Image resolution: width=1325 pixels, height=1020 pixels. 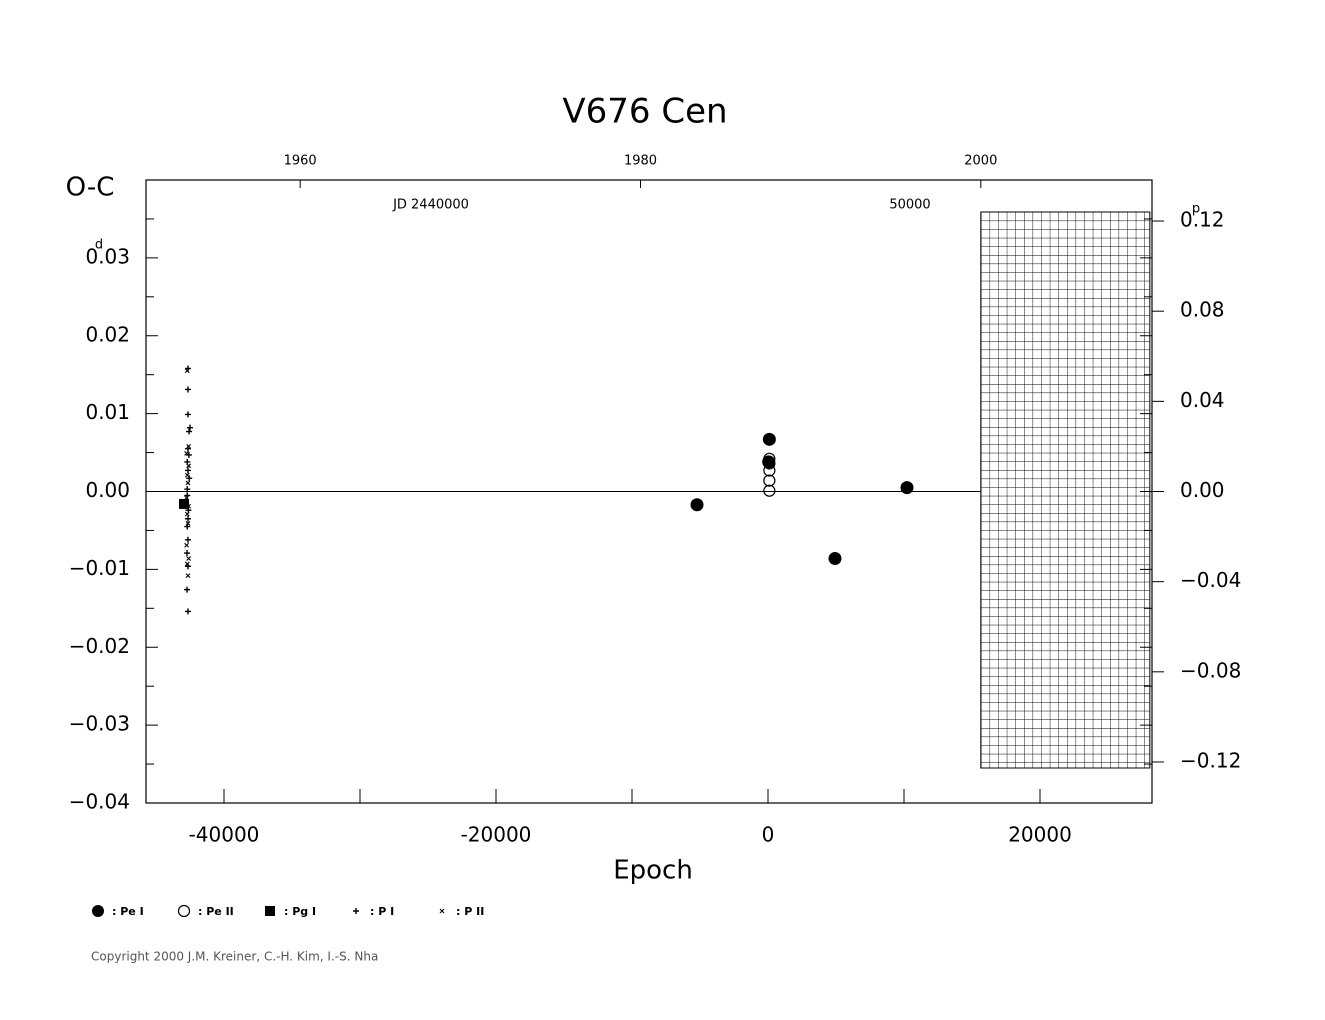 I want to click on legend-label: : P I, so click(x=382, y=911).